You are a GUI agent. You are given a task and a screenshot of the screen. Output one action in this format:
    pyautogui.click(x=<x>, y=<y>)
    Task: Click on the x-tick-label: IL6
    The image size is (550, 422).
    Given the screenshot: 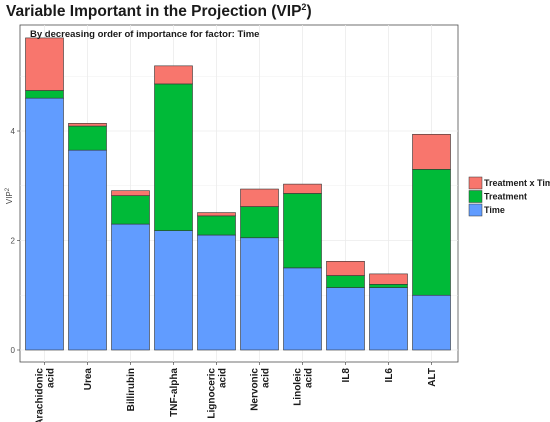 What is the action you would take?
    pyautogui.click(x=389, y=375)
    